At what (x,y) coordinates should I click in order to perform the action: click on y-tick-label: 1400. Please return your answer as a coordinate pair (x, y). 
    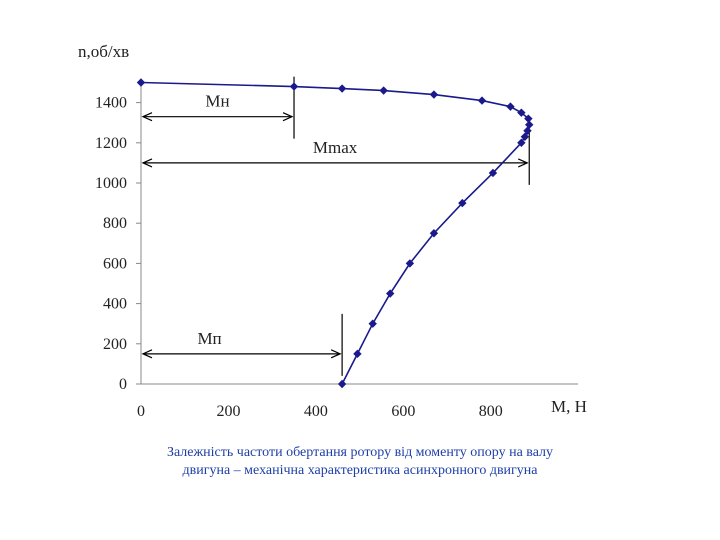
    Looking at the image, I should click on (111, 103).